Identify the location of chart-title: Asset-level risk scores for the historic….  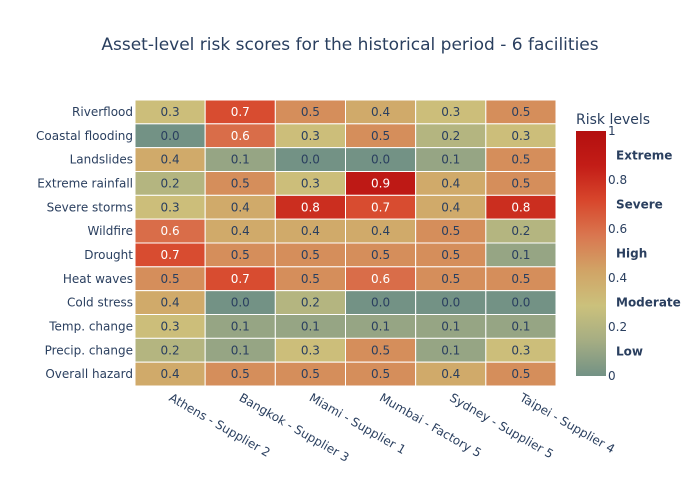
(349, 45).